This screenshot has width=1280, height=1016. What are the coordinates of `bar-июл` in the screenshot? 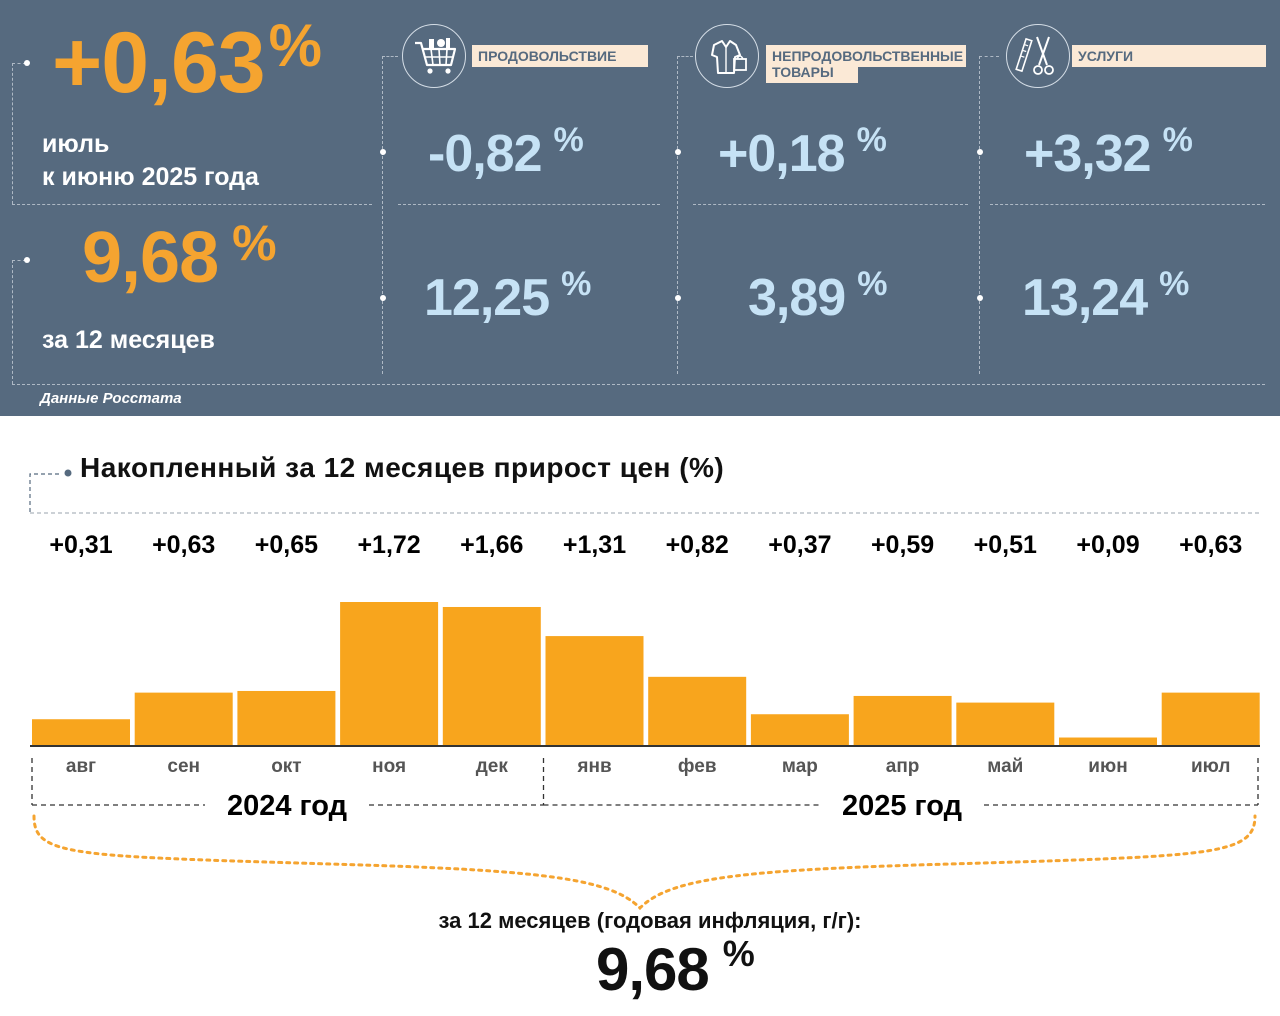 It's located at (1210, 718).